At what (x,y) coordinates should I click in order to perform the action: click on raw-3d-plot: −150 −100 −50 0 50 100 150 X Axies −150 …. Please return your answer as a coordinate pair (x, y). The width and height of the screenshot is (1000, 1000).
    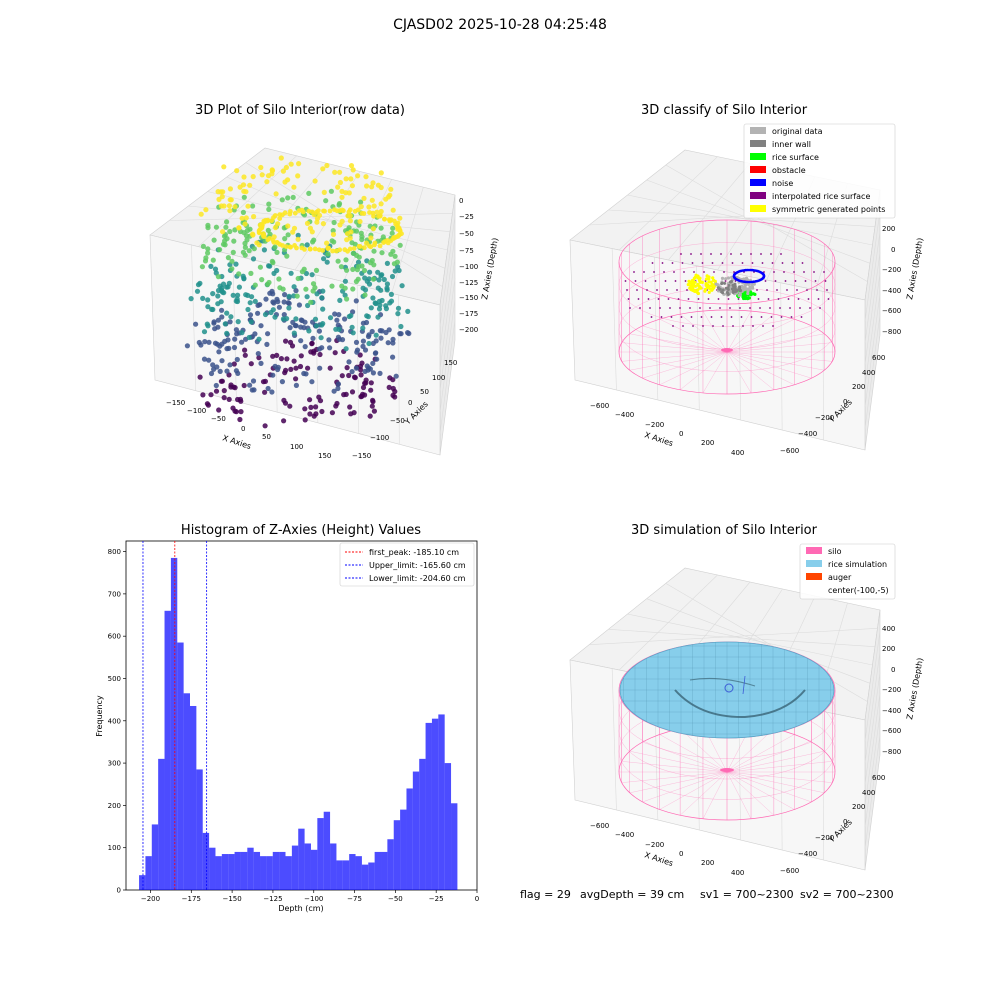
    Looking at the image, I should click on (324, 303).